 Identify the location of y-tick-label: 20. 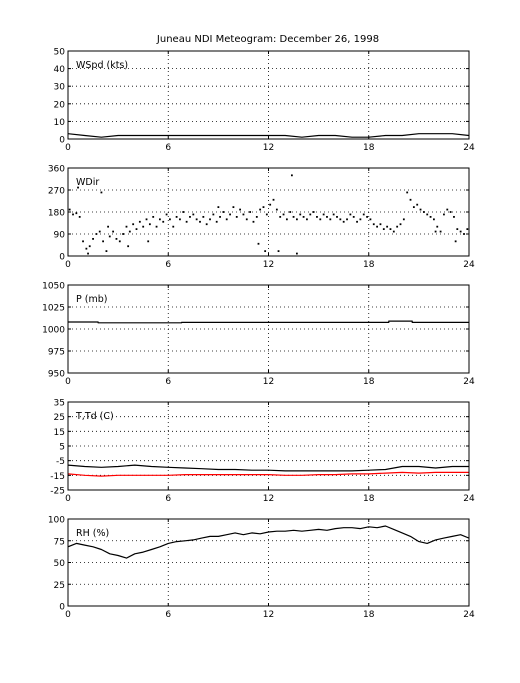
(60, 105).